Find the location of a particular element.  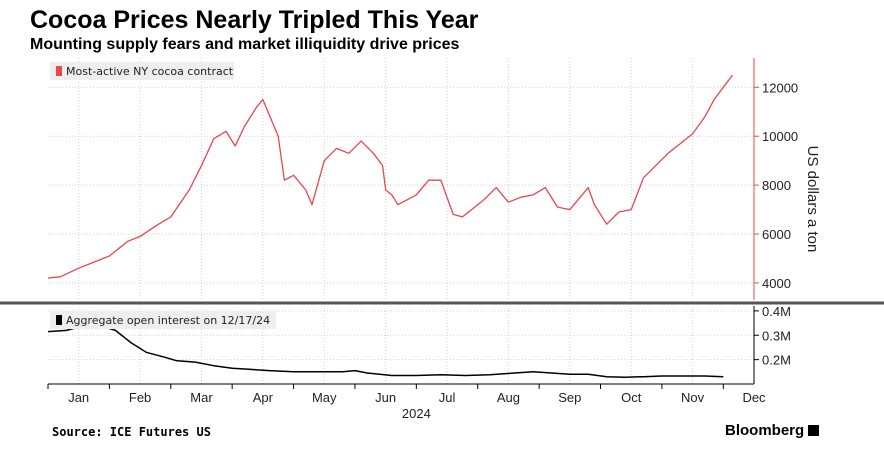

price-legend-label: Most-active NY cocoa contract is located at coordinates (150, 71).